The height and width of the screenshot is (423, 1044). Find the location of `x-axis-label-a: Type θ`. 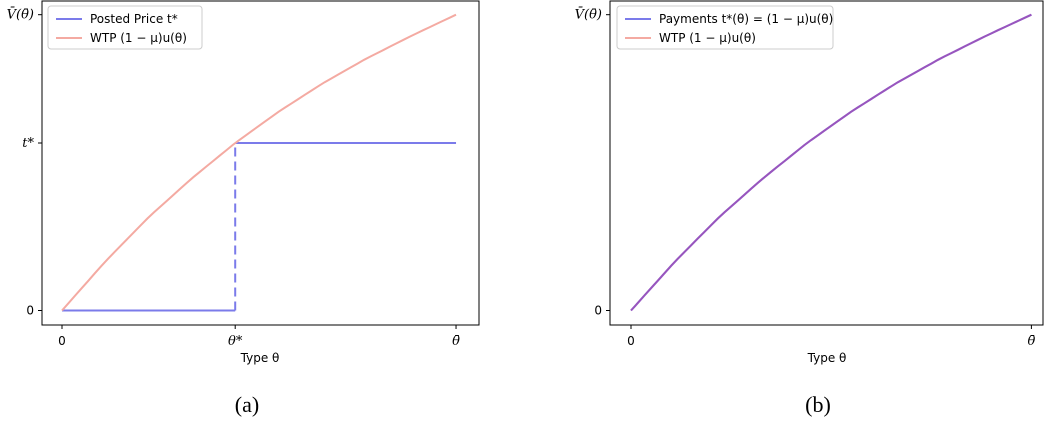

x-axis-label-a: Type θ is located at coordinates (260, 358).